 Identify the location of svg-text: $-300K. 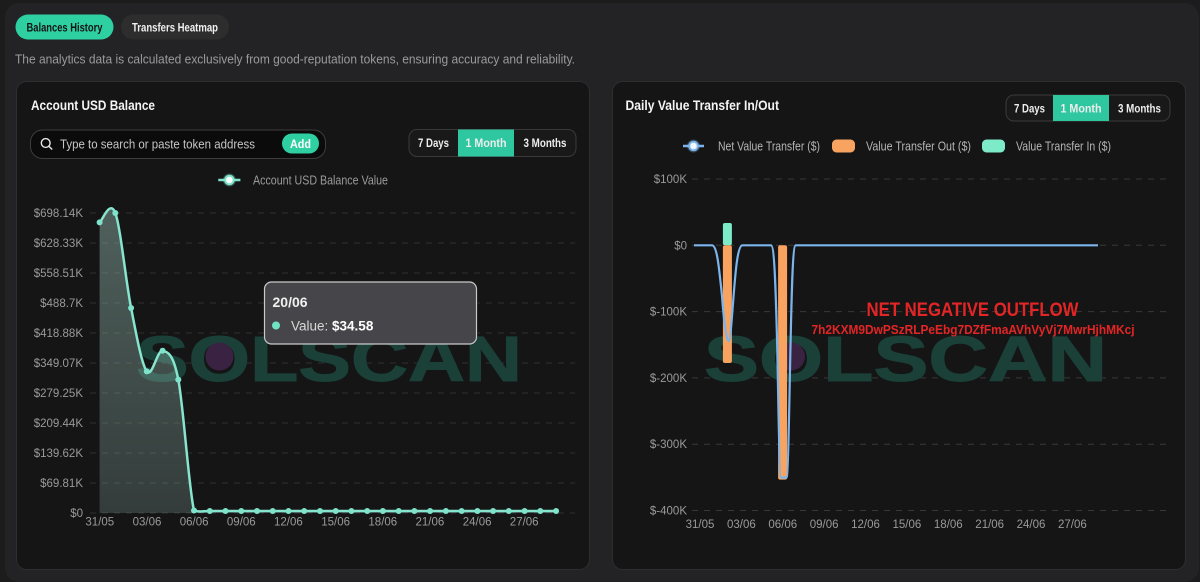
(668, 445).